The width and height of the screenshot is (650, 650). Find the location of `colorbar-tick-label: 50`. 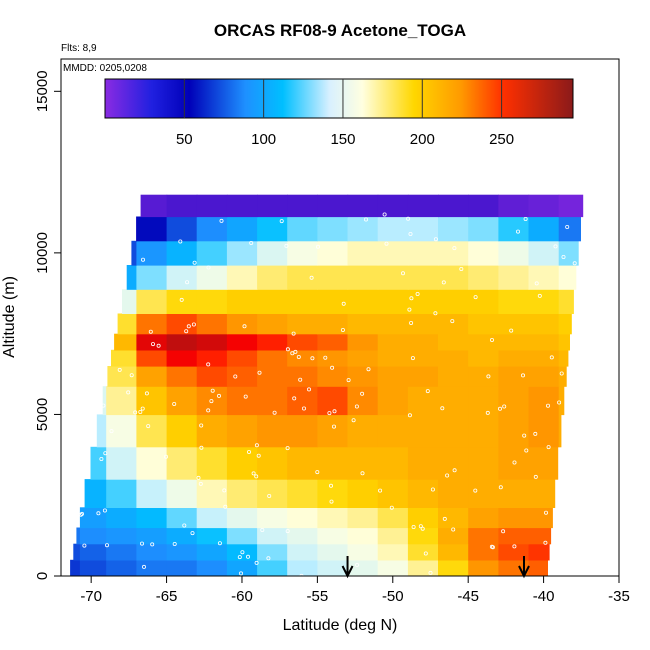

colorbar-tick-label: 50 is located at coordinates (184, 139).